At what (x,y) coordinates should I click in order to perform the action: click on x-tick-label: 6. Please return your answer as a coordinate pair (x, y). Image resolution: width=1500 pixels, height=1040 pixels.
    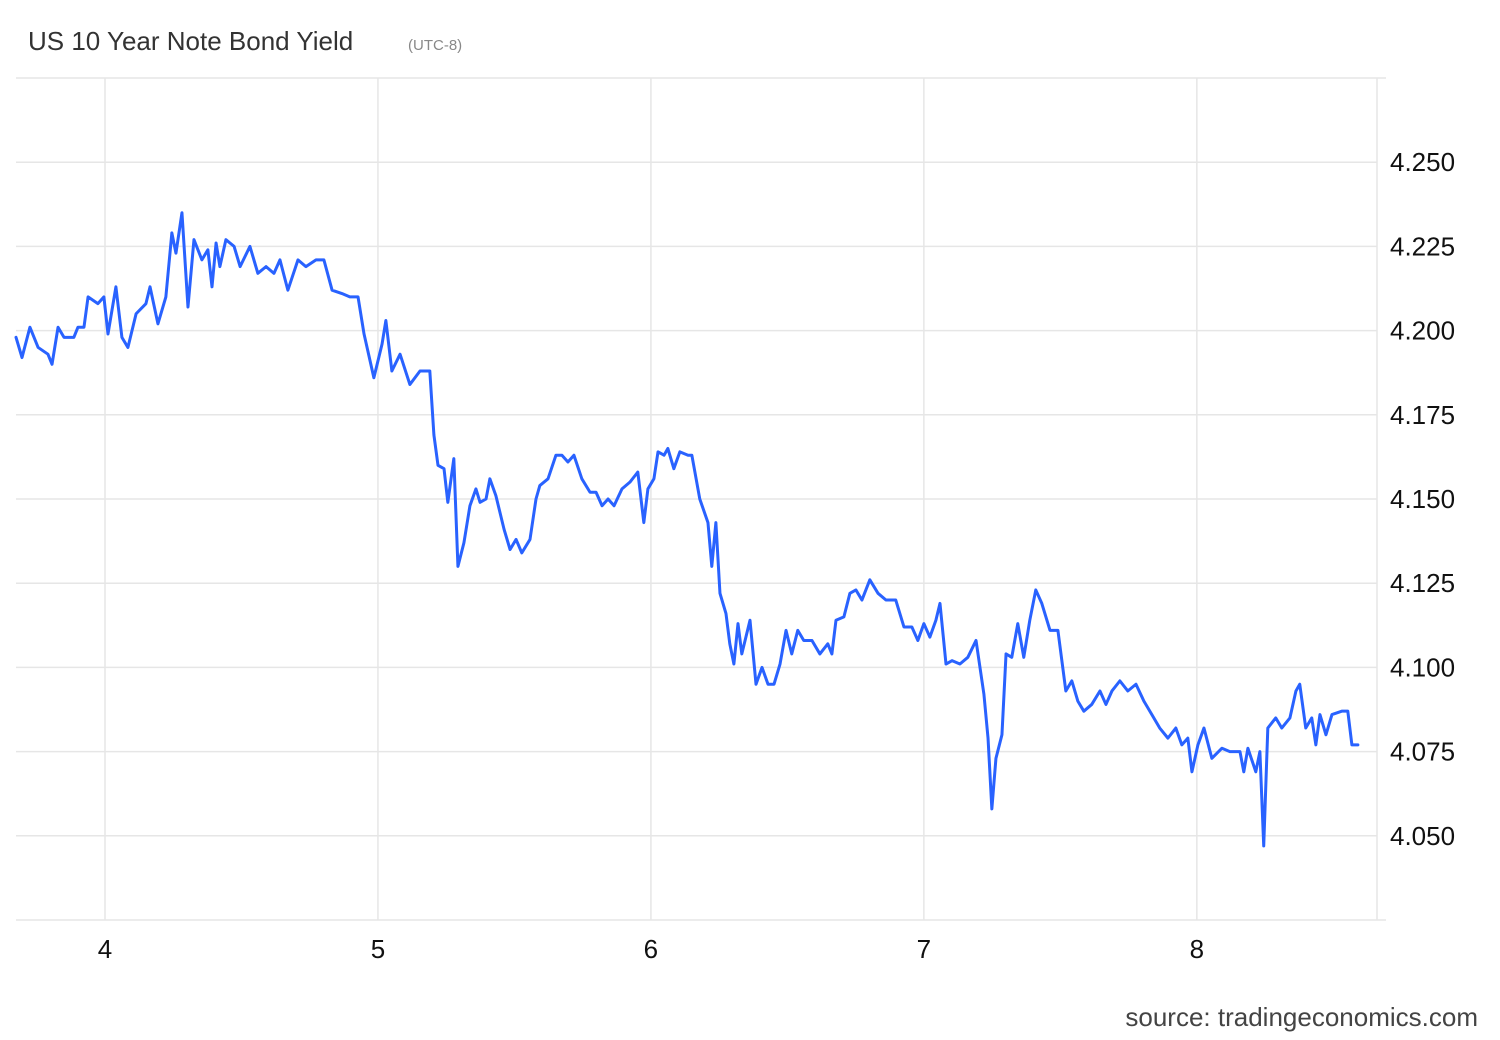
    Looking at the image, I should click on (651, 949).